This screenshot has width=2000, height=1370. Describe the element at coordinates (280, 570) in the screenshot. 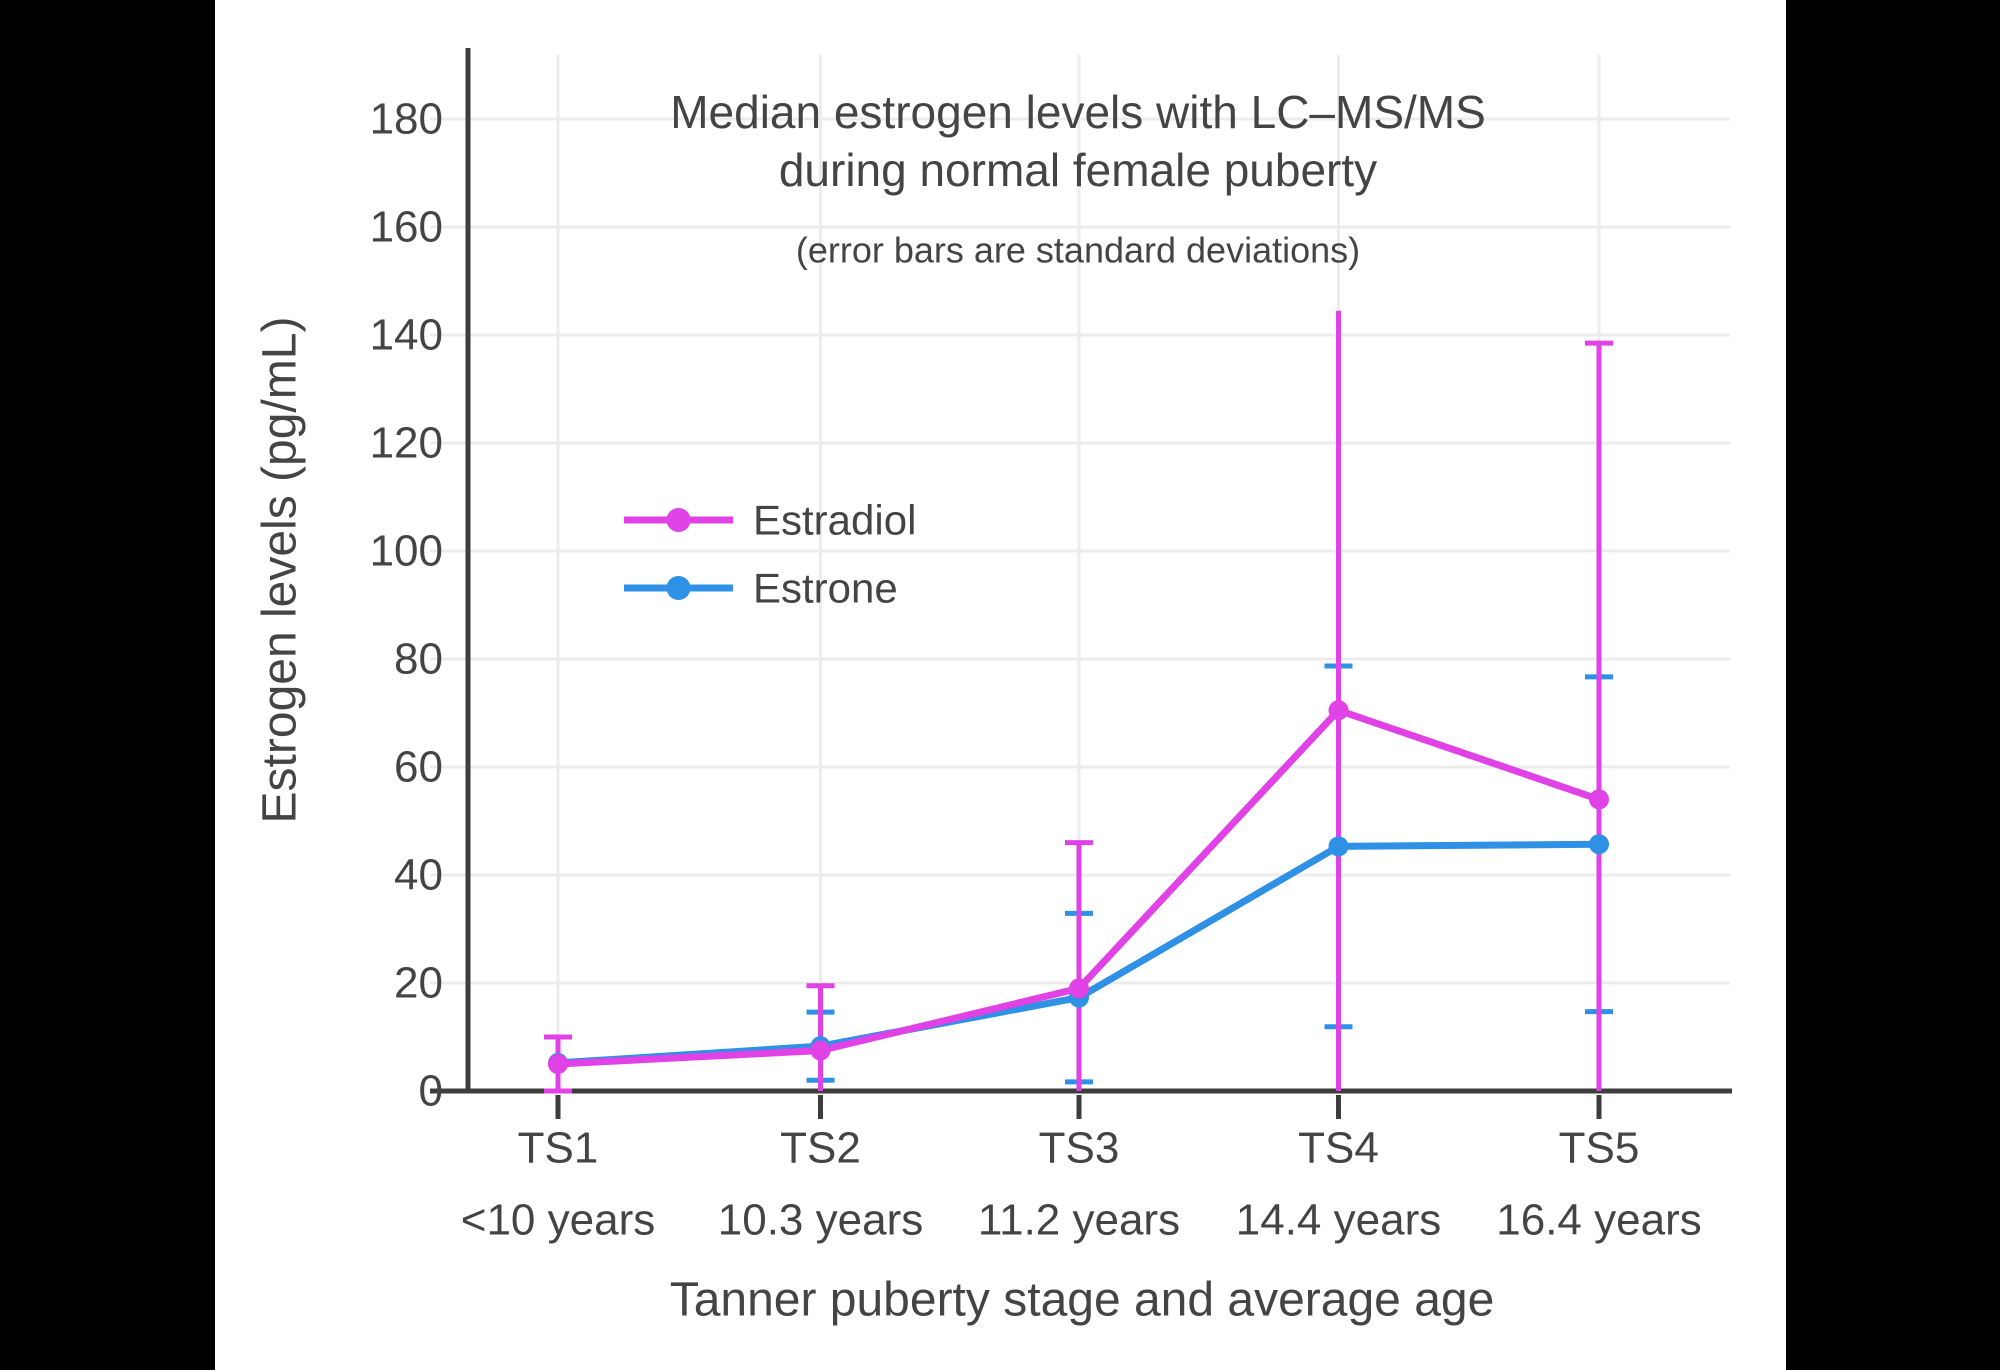

I see `y-axis-title: Estrogen levels (pg/mL)` at that location.